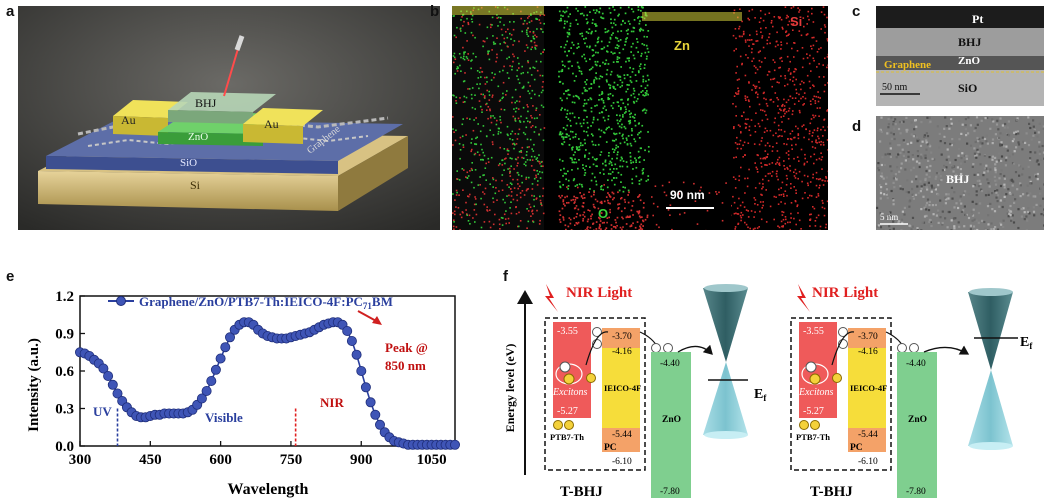 The width and height of the screenshot is (1048, 498). I want to click on eds-overlay-map, so click(498, 118).